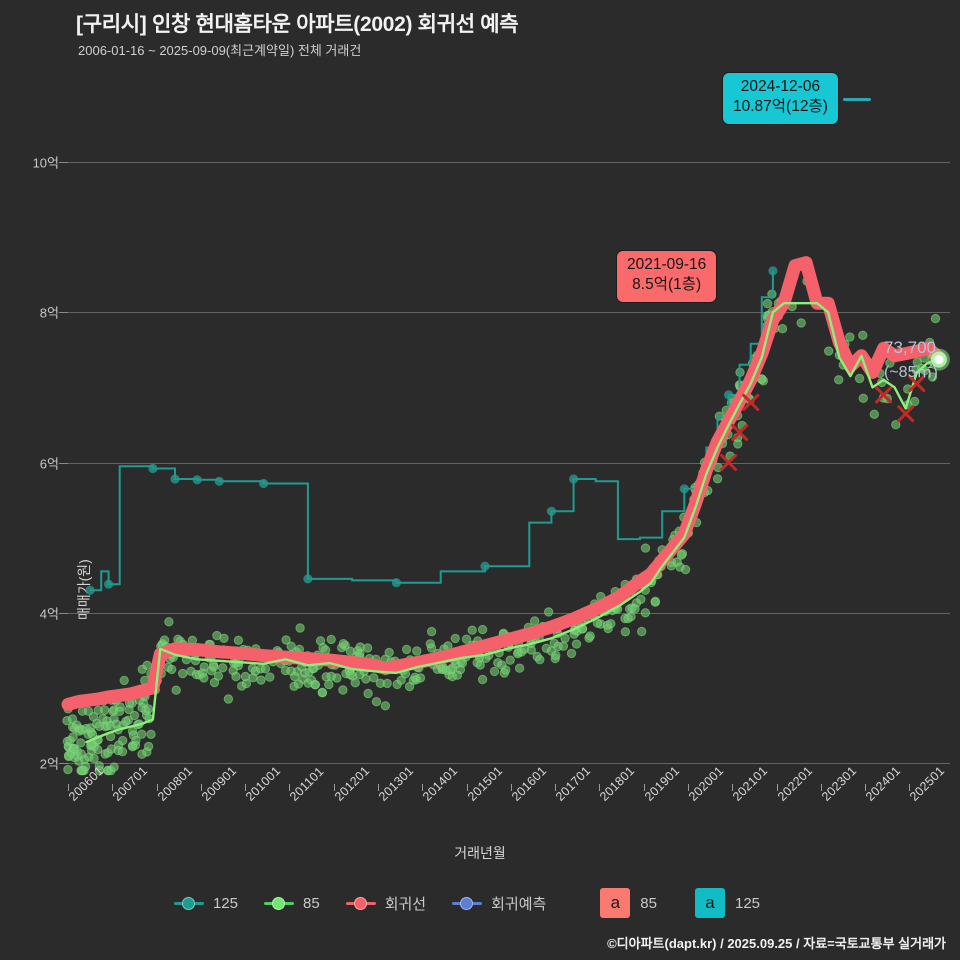  What do you see at coordinates (495, 764) in the screenshot?
I see `gridline-2: 2억` at bounding box center [495, 764].